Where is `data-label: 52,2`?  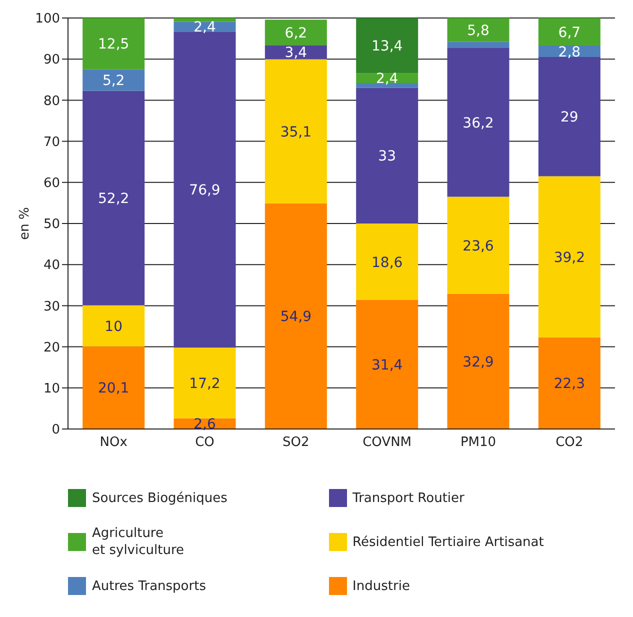 data-label: 52,2 is located at coordinates (114, 199).